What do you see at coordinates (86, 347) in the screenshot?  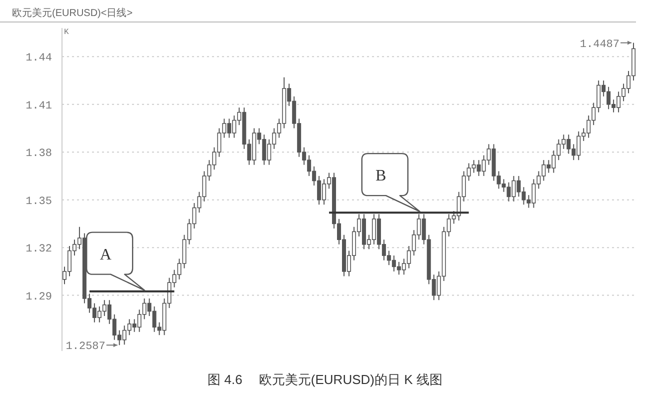 I see `annotation: 1.2587` at bounding box center [86, 347].